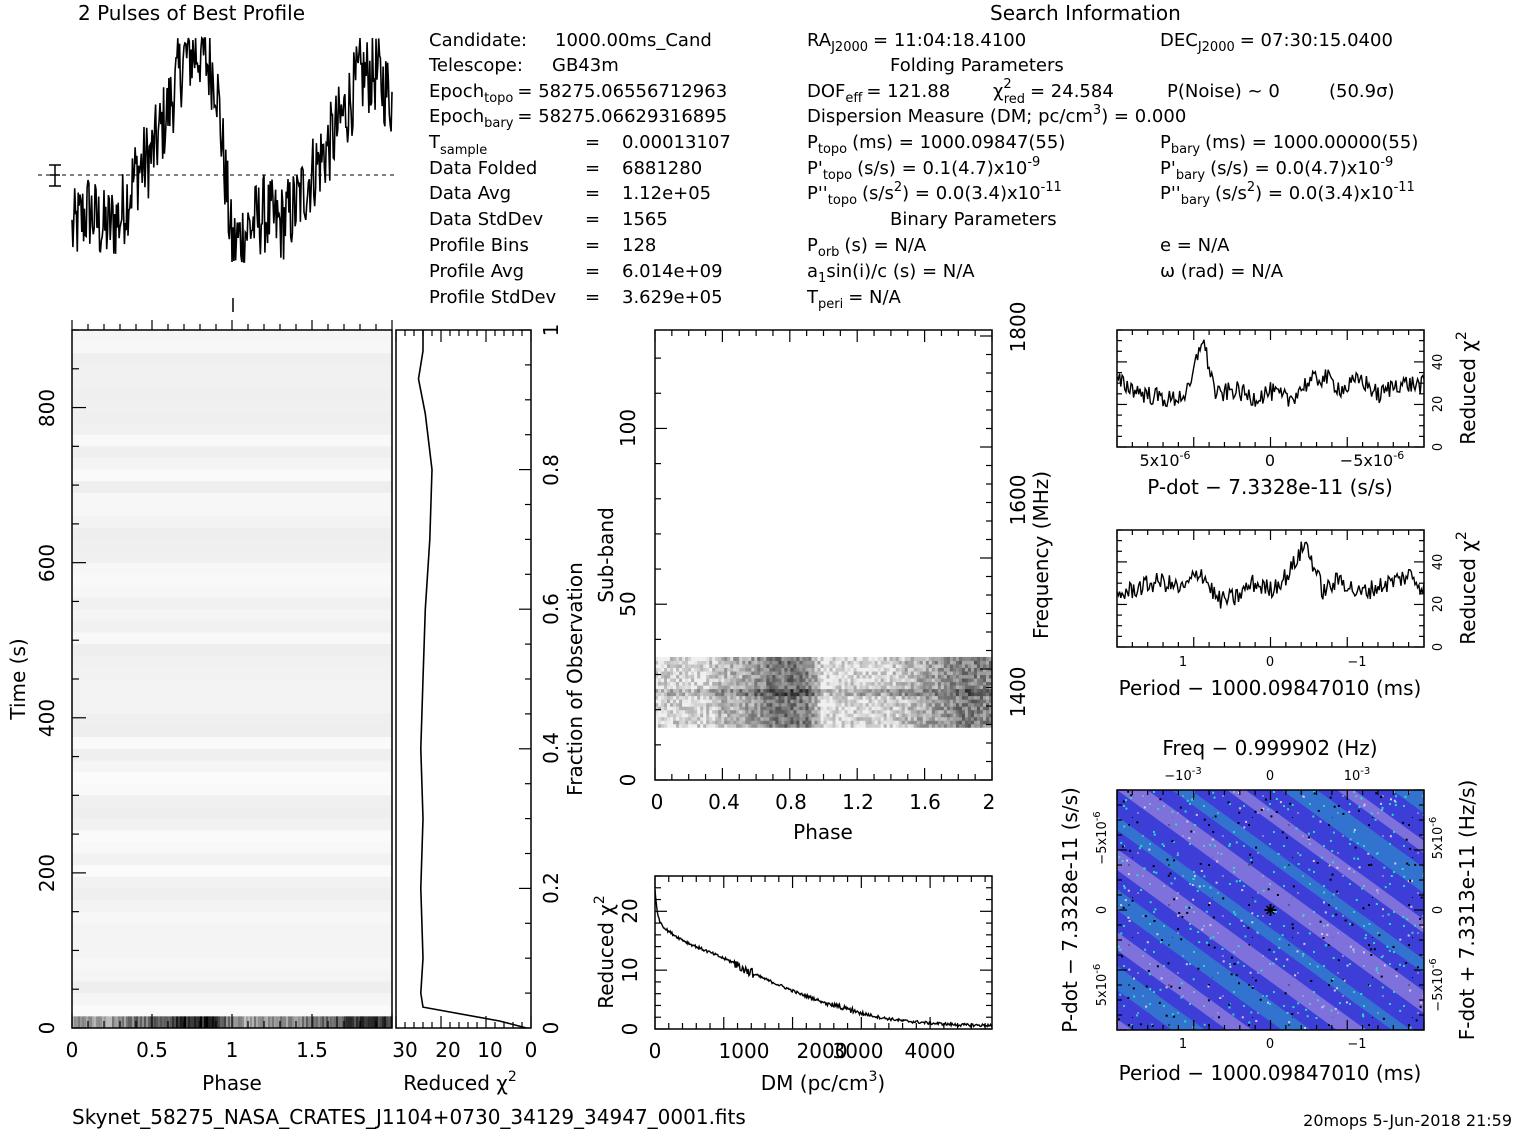 Image resolution: width=1517 pixels, height=1133 pixels. What do you see at coordinates (489, 1050) in the screenshot?
I see `ct-xtick-2: 10` at bounding box center [489, 1050].